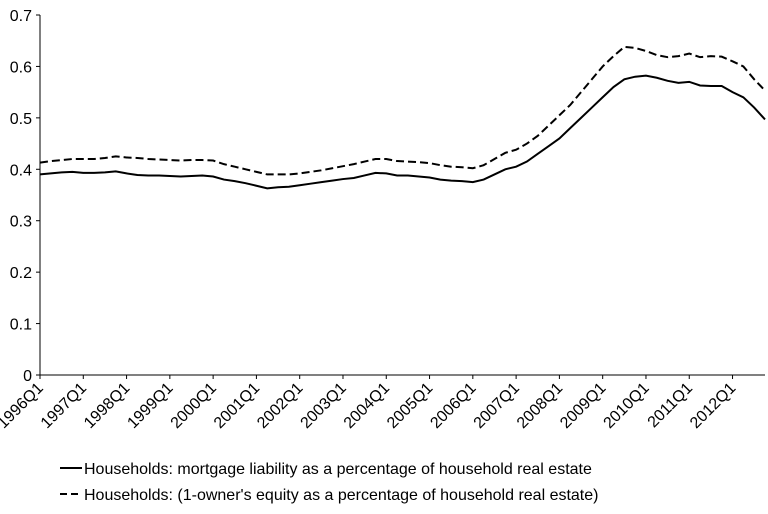 This screenshot has width=768, height=514. What do you see at coordinates (107, 406) in the screenshot?
I see `x-tick-label: 1998Q1` at bounding box center [107, 406].